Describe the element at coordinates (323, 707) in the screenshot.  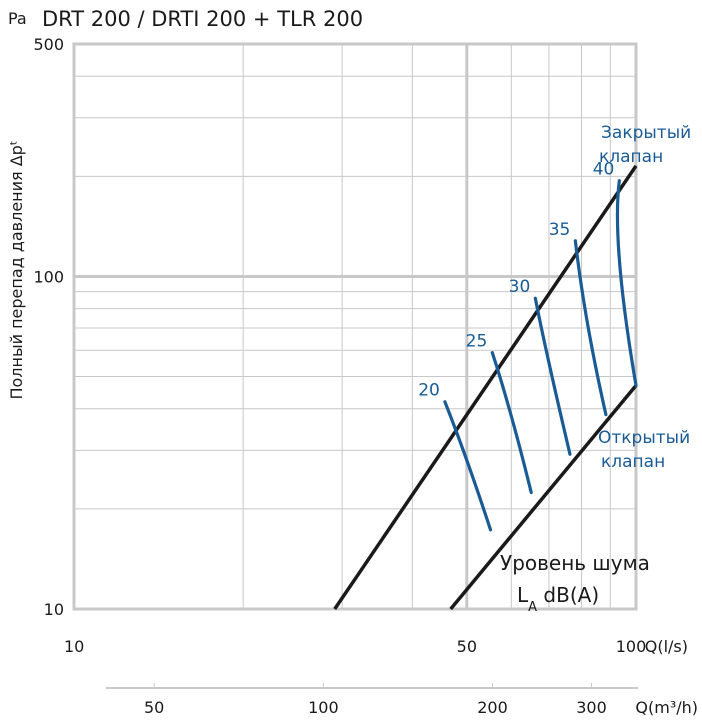
I see `x2-tick-label: 100` at that location.